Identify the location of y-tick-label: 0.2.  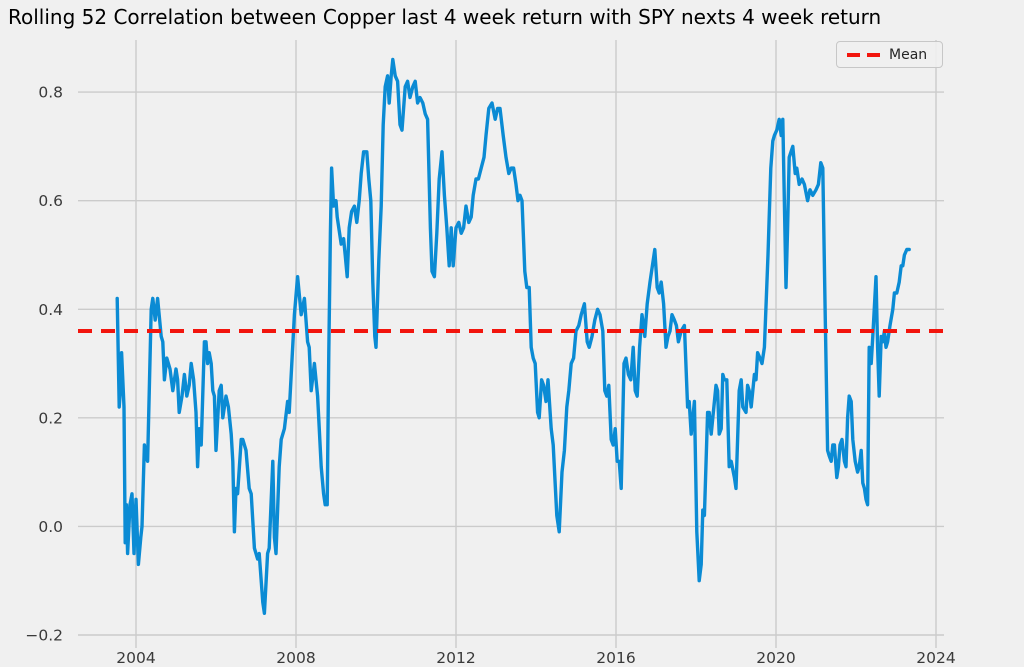
(50, 418).